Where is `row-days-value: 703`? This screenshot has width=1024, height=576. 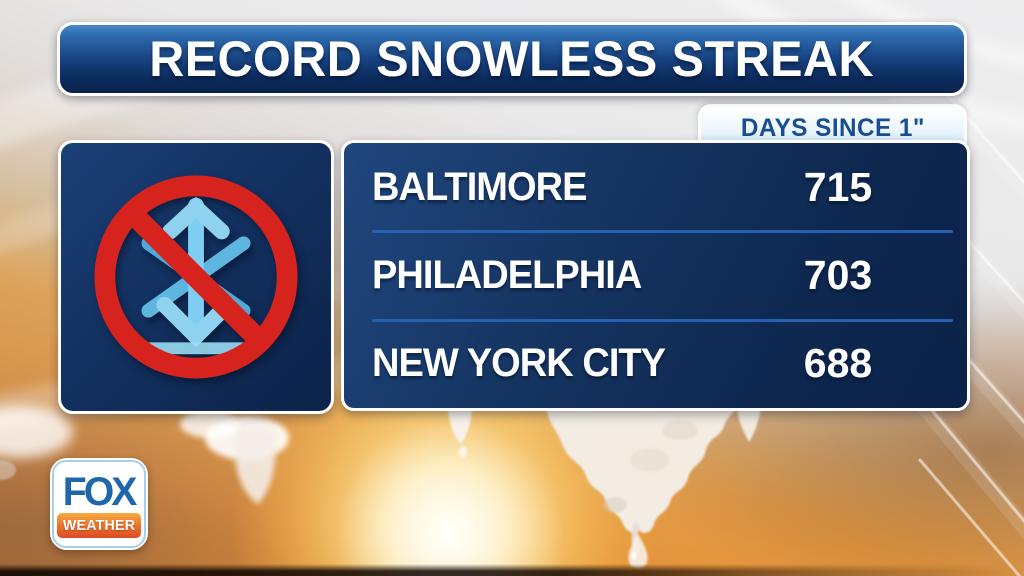 row-days-value: 703 is located at coordinates (838, 274).